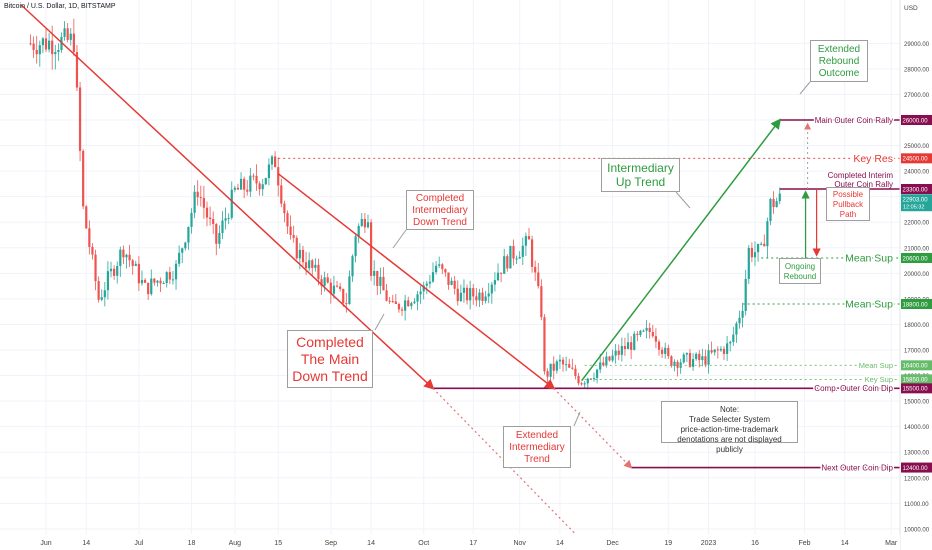  What do you see at coordinates (45, 543) in the screenshot?
I see `x-tick-label: Jun` at bounding box center [45, 543].